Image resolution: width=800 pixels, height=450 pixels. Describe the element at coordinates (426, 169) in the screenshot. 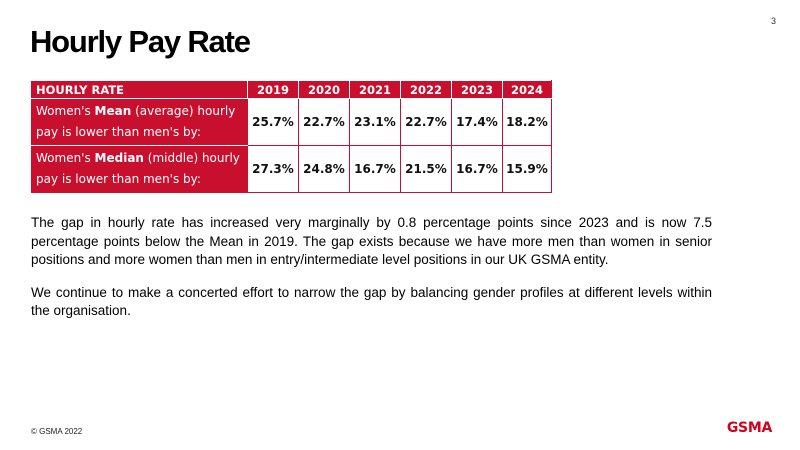

I see `table-cell: 21.5%` at that location.